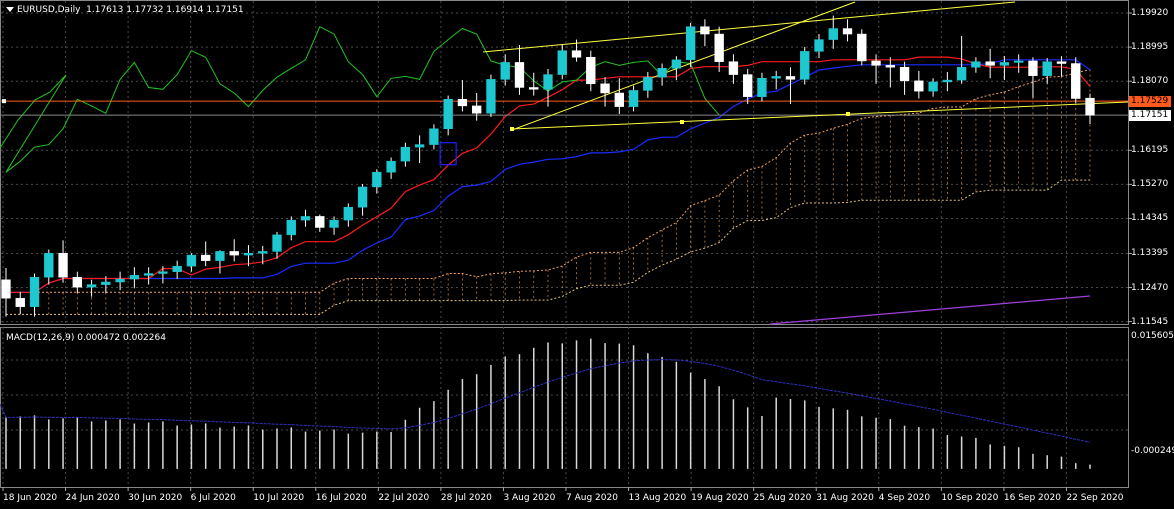 Image resolution: width=1174 pixels, height=509 pixels. What do you see at coordinates (1150, 321) in the screenshot?
I see `price-tick-label: 1.11545` at bounding box center [1150, 321].